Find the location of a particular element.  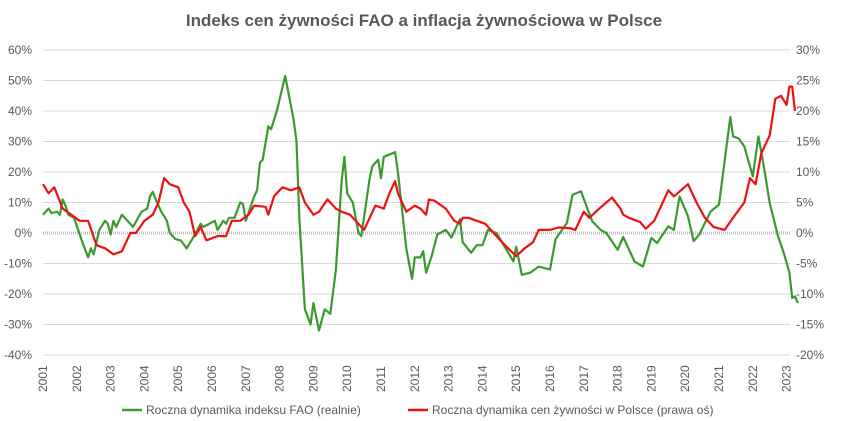

right-axis-tick-label: 10% is located at coordinates (808, 172).